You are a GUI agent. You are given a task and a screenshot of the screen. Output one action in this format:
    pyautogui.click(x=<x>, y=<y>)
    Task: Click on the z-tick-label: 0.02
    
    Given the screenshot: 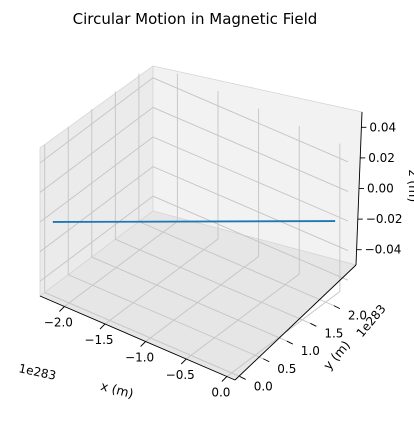 What is the action you would take?
    pyautogui.click(x=381, y=158)
    